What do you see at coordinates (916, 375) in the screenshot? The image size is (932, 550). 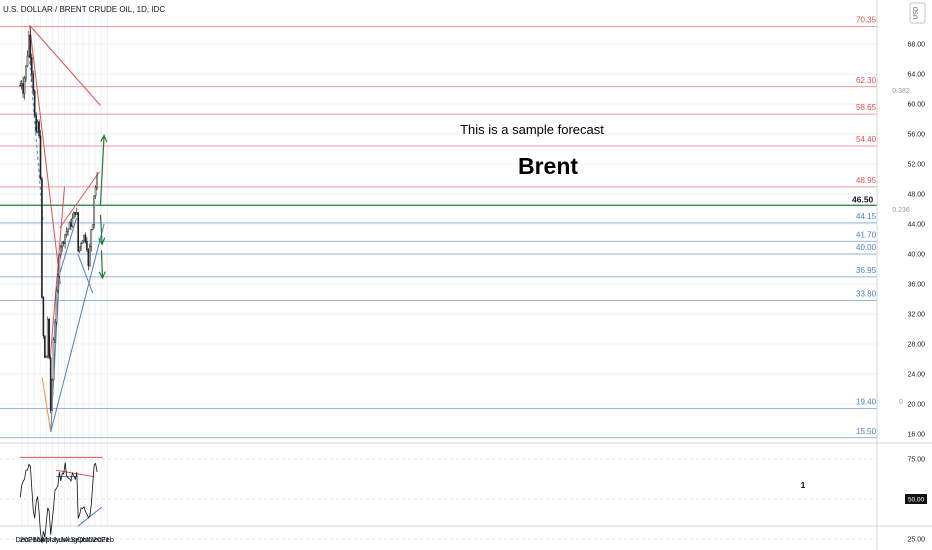 I see `y-tick-label: 24.00` at bounding box center [916, 375].